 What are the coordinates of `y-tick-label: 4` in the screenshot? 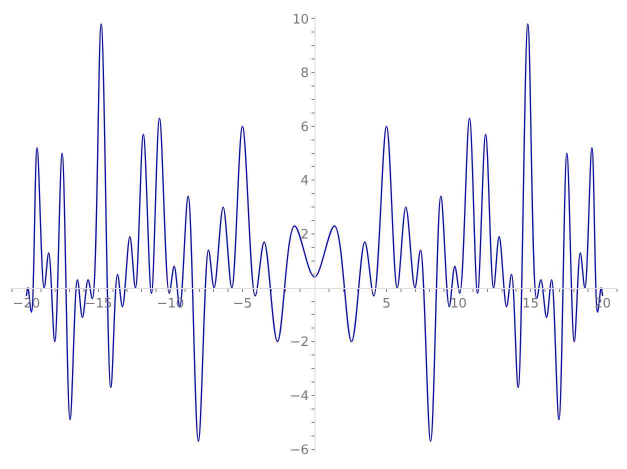 It's located at (304, 181).